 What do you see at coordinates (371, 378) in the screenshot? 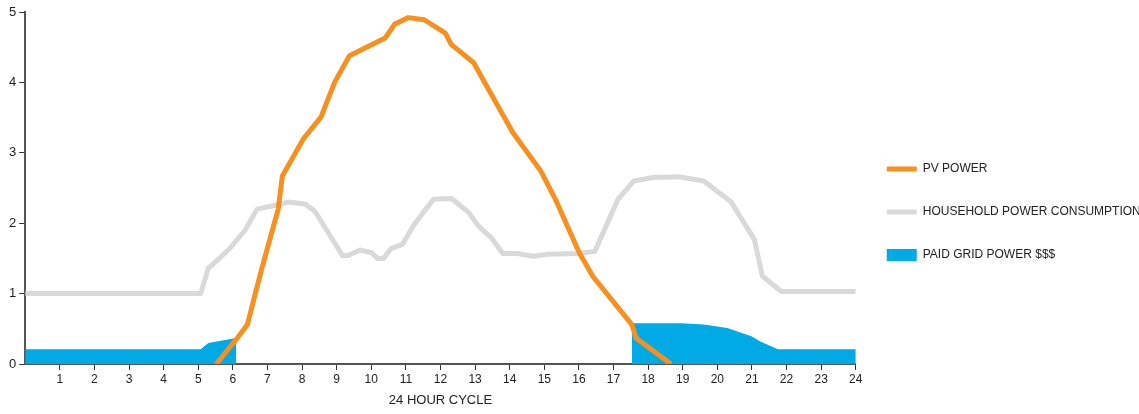
I see `x-tick-label: 10` at bounding box center [371, 378].